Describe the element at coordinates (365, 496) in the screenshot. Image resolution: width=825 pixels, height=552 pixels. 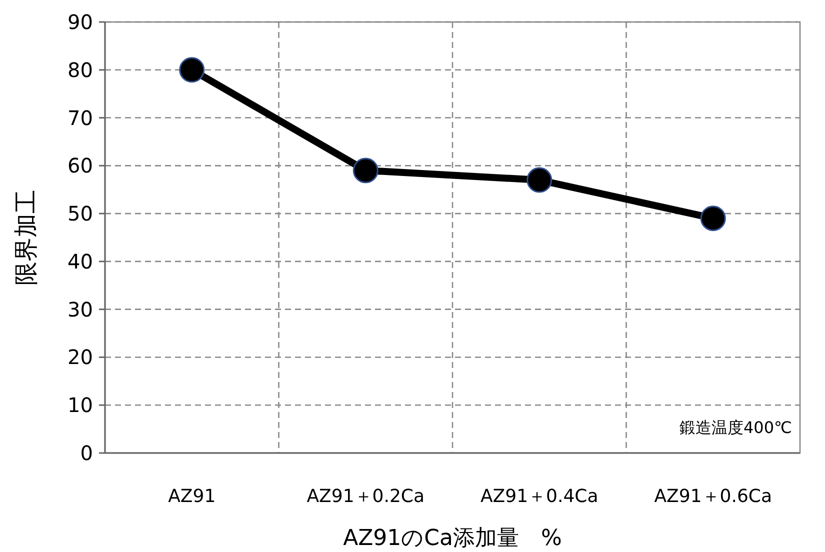
I see `x-tick-label: AZ91＋0.2Ca` at that location.